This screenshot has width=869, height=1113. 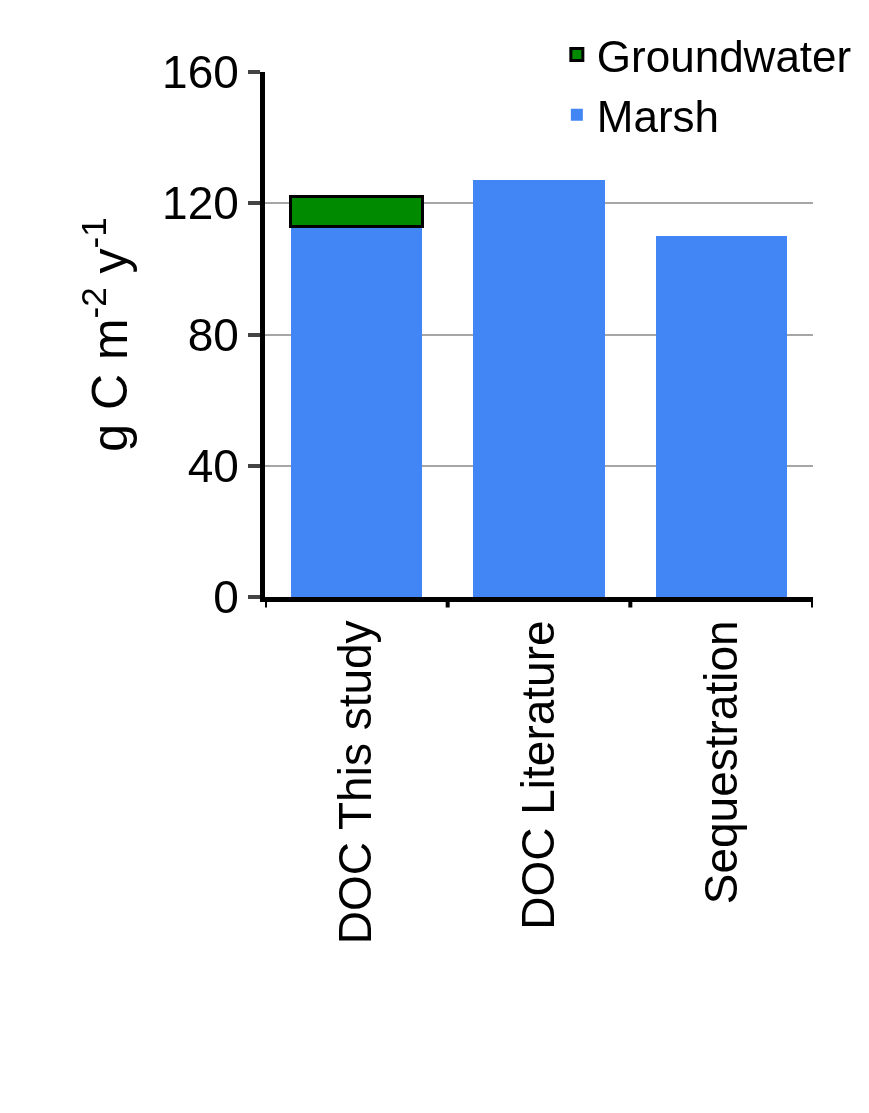 What do you see at coordinates (200, 72) in the screenshot?
I see `y-tick-label: 160` at bounding box center [200, 72].